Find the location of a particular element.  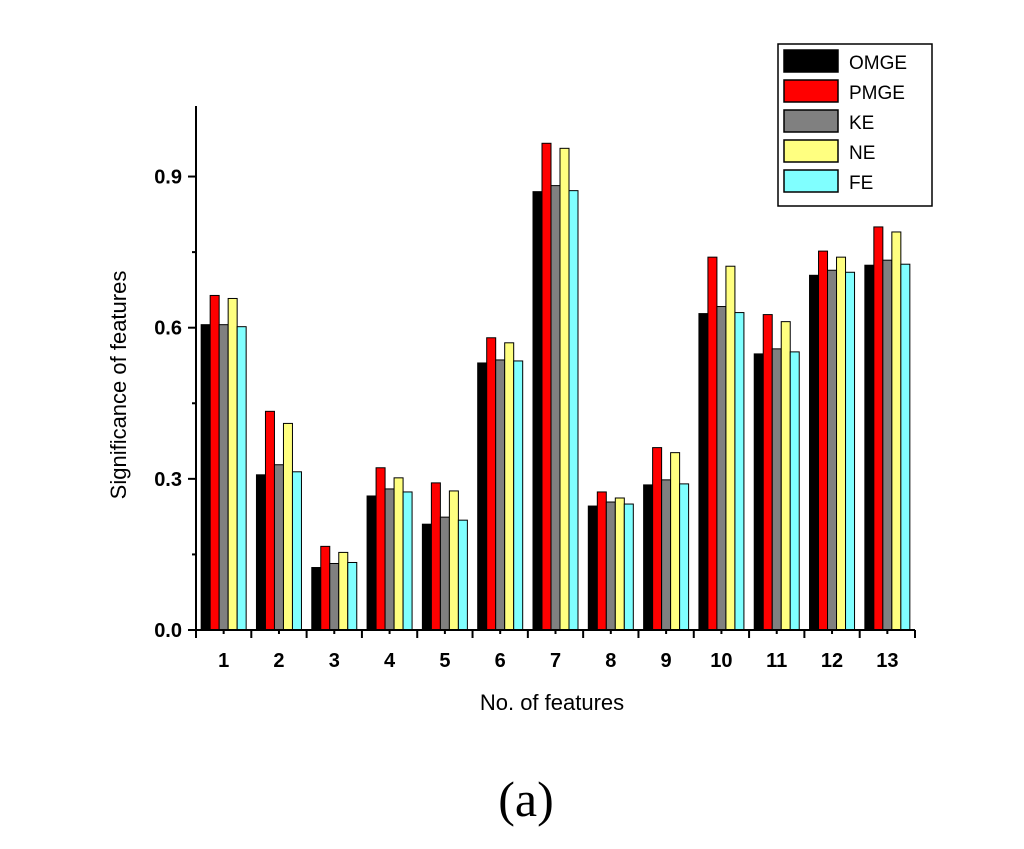

y-tick-label: 0.3 is located at coordinates (168, 480).